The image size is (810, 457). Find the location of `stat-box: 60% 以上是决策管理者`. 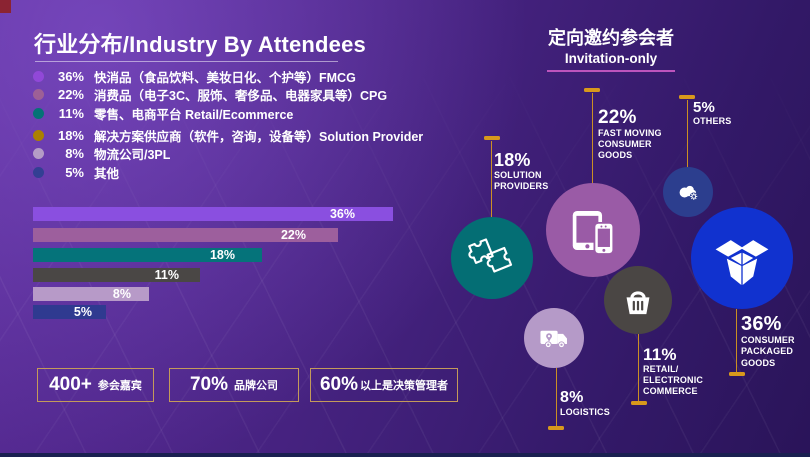

stat-box: 60% 以上是决策管理者 is located at coordinates (384, 385).